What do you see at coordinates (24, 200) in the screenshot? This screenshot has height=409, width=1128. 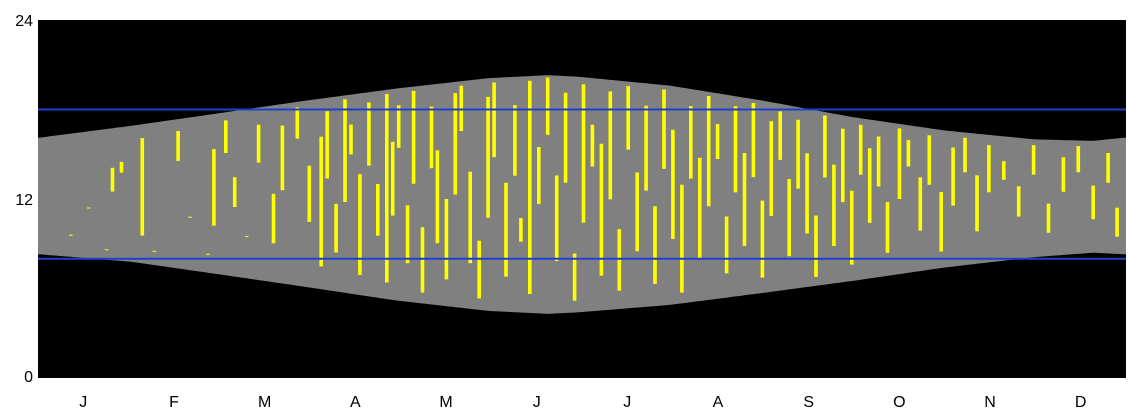 I see `y-tick-label: 12` at bounding box center [24, 200].